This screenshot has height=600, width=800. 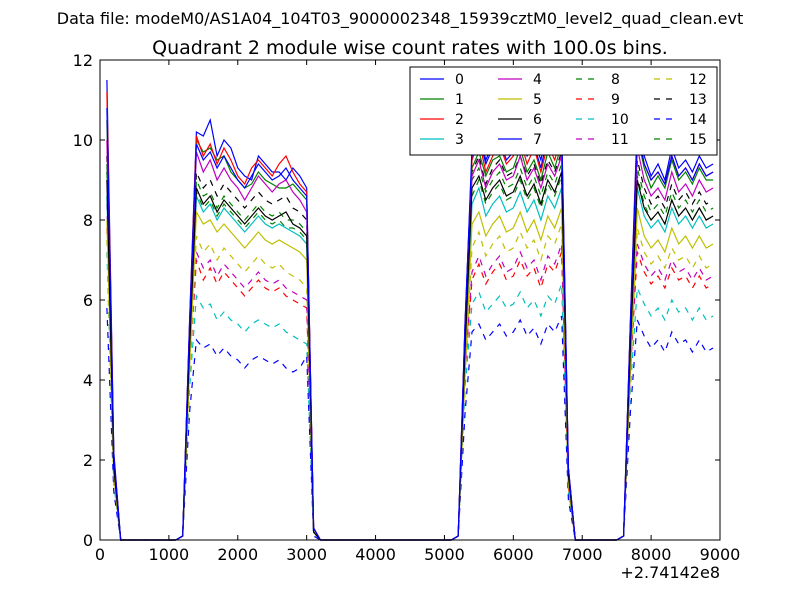 I want to click on x-tick-label: 1000, so click(x=169, y=554).